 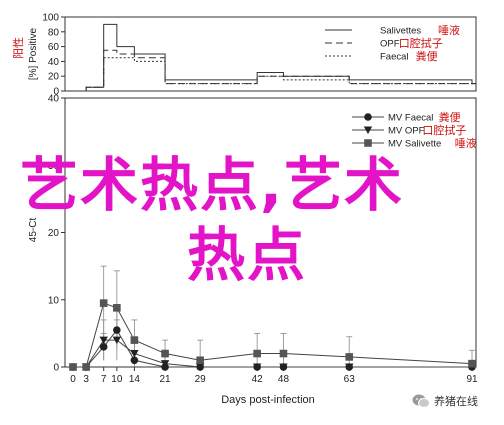 What do you see at coordinates (50, 18) in the screenshot?
I see `y-tick-label: 100` at bounding box center [50, 18].